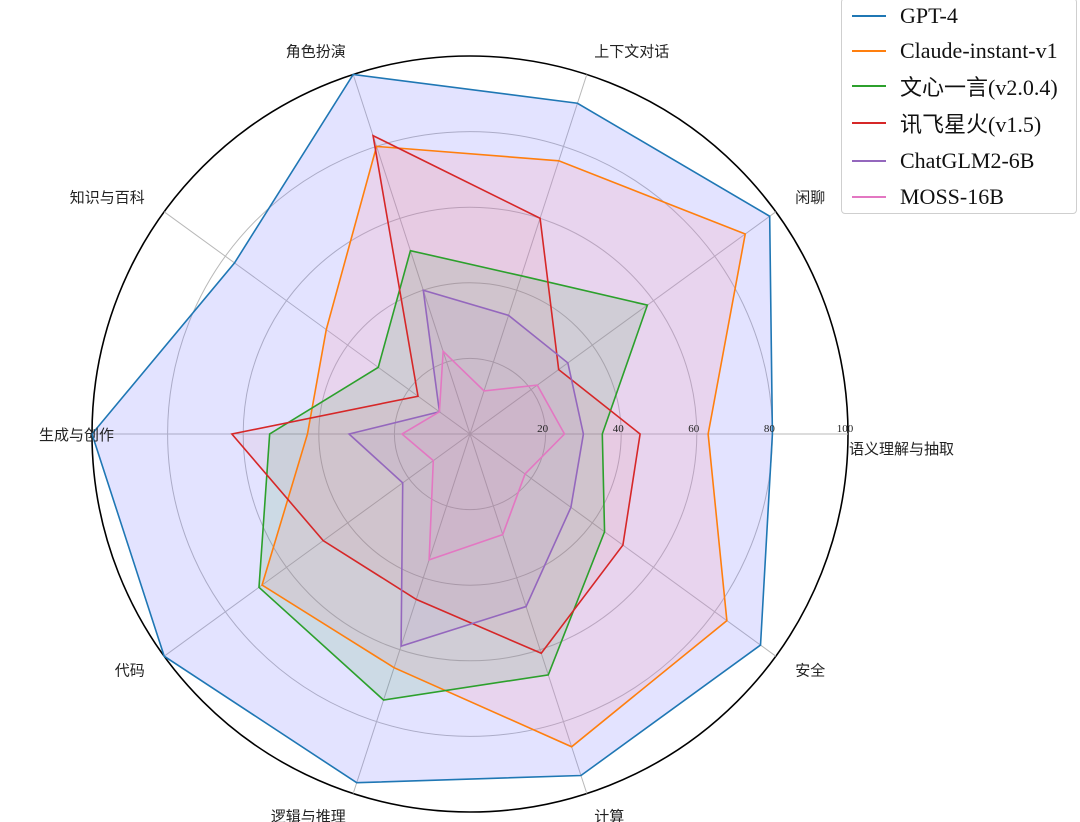  Describe the element at coordinates (619, 429) in the screenshot. I see `tick-label-40: 40` at that location.